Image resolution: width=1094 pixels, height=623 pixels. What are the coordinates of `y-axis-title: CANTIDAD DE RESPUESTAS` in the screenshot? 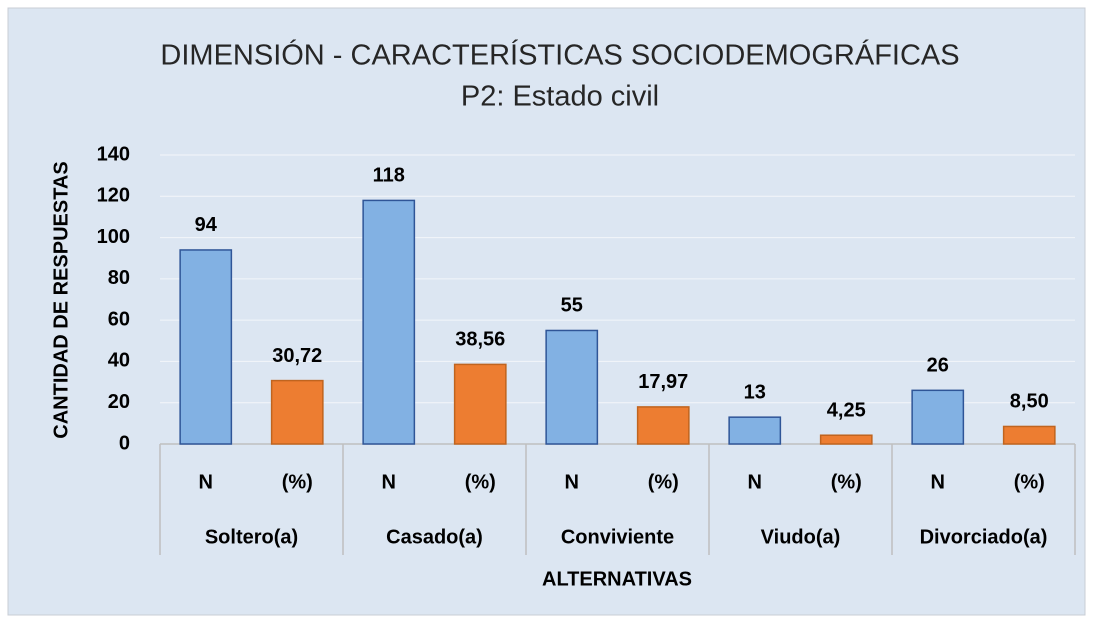 It's located at (61, 299).